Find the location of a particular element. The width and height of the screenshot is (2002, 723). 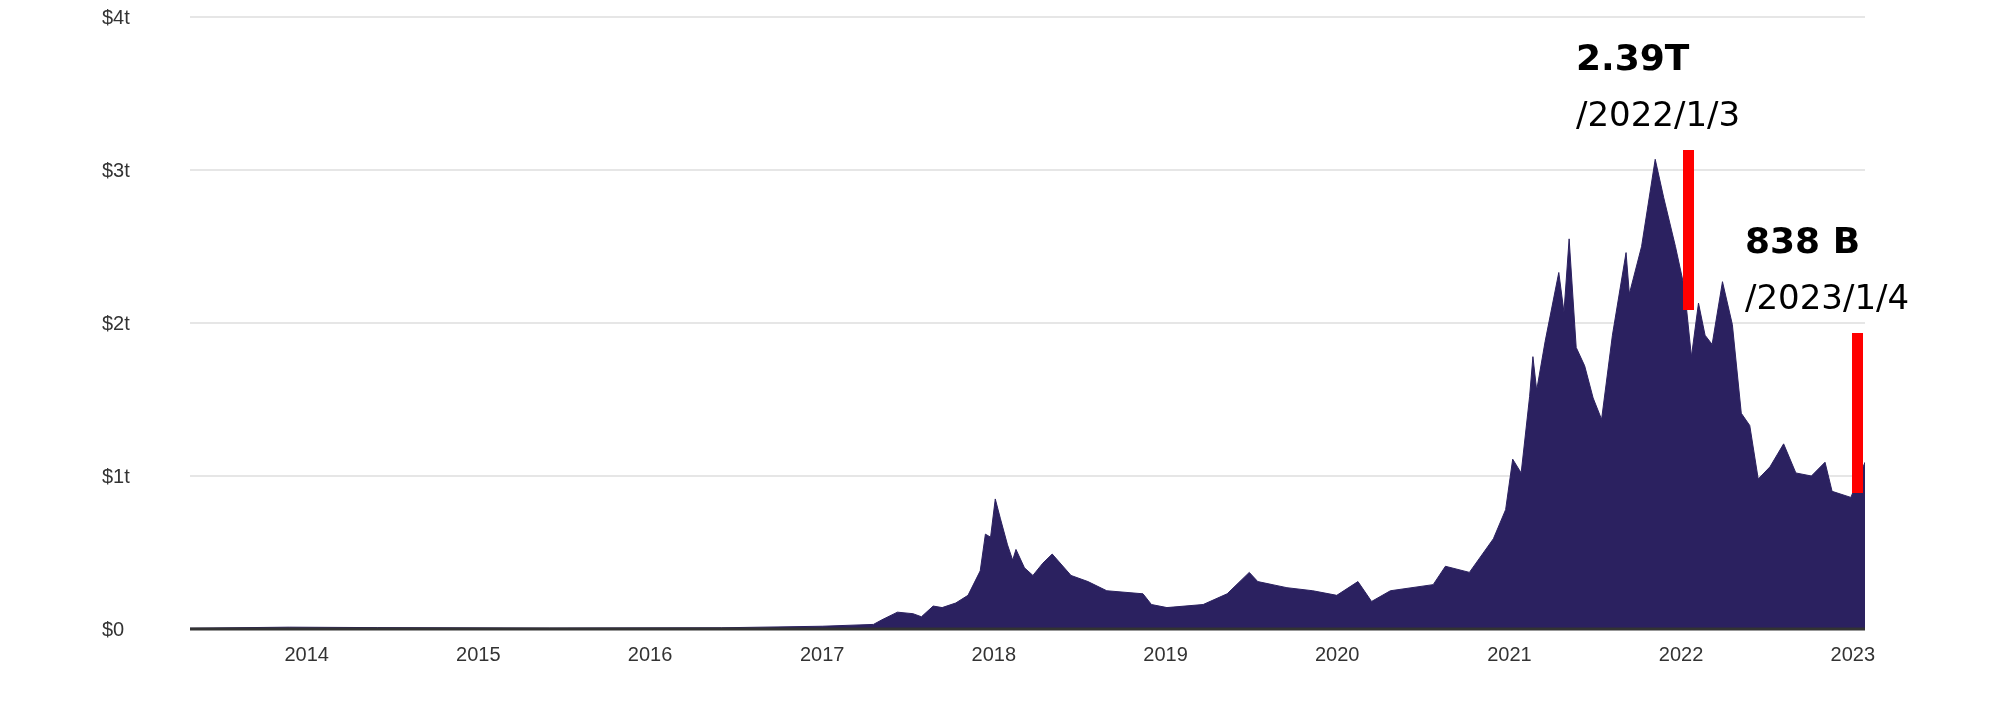

x-tick-label: 2014 is located at coordinates (306, 654).